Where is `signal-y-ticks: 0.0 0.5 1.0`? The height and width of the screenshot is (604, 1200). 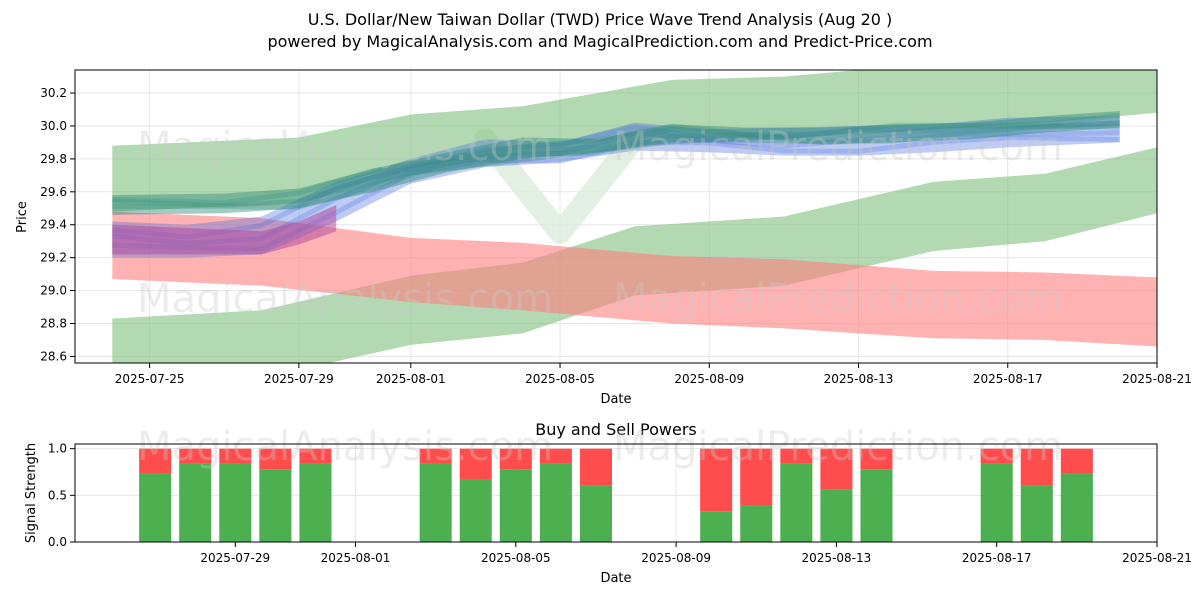 signal-y-ticks: 0.0 0.5 1.0 is located at coordinates (61, 495).